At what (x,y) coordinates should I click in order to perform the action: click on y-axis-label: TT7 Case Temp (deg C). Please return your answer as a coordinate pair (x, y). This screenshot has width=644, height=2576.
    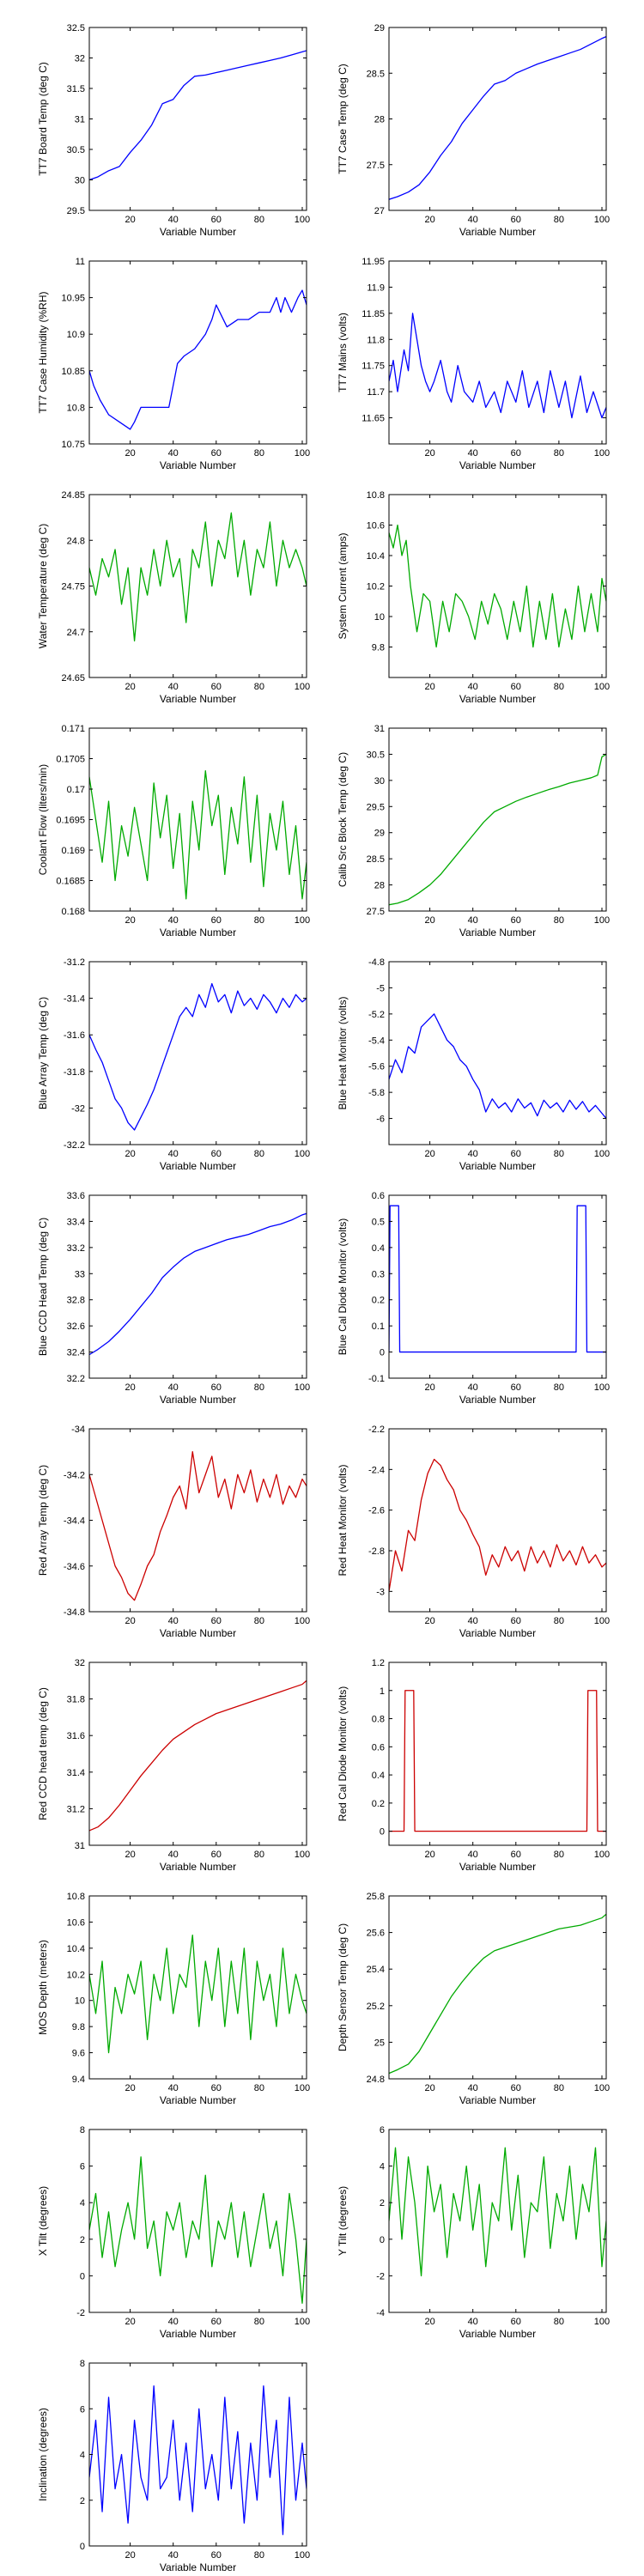
    Looking at the image, I should click on (343, 119).